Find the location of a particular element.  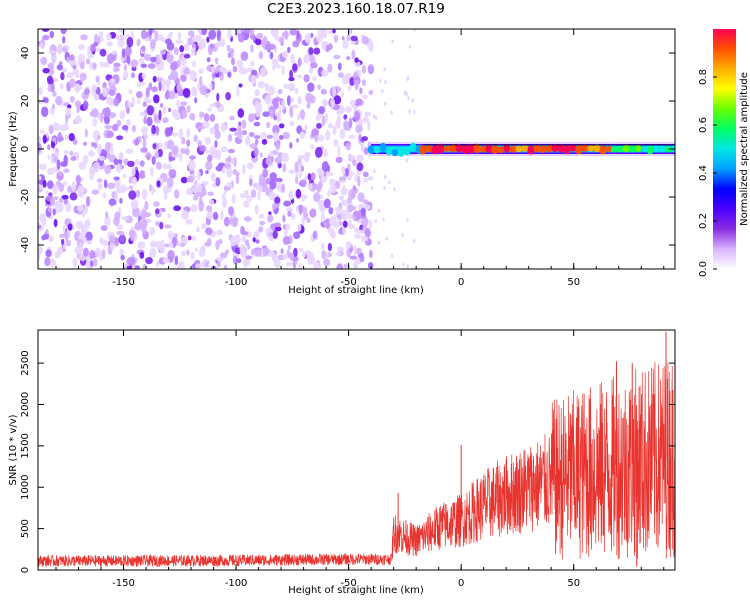

snr-ytick-label: 1000 is located at coordinates (25, 487).